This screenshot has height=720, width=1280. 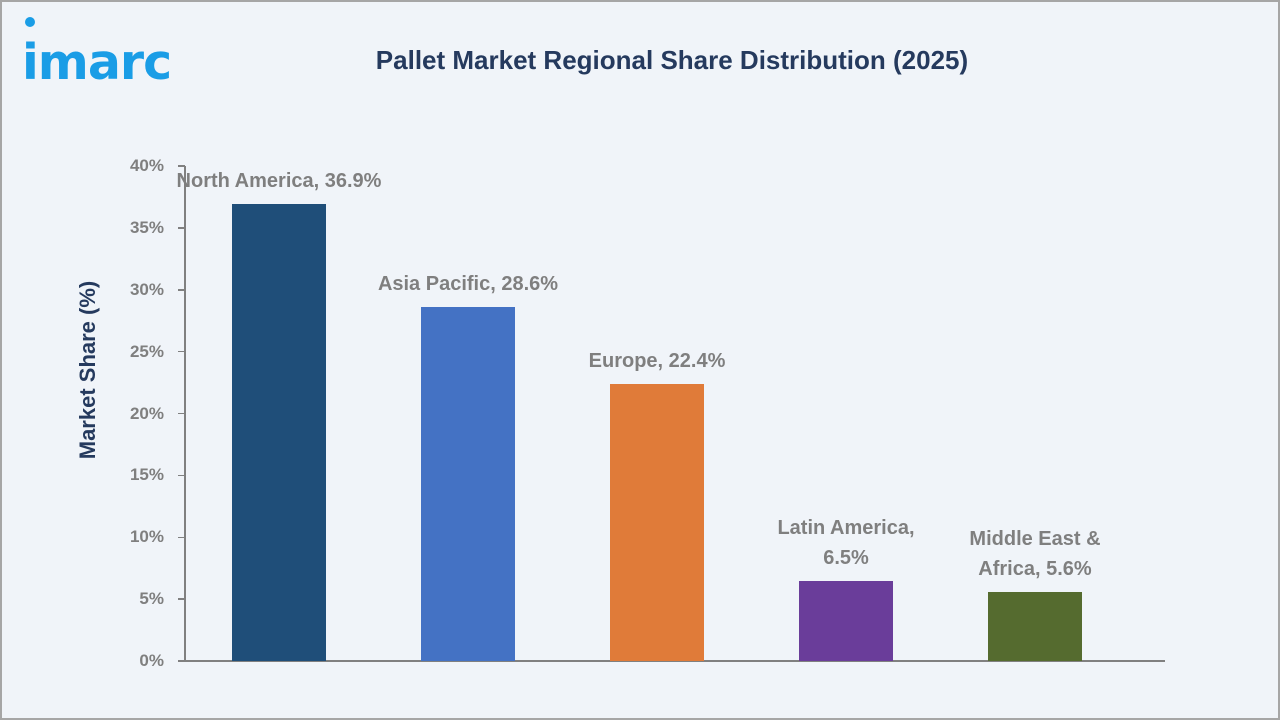 What do you see at coordinates (657, 360) in the screenshot?
I see `bar-data-label: Europe, 22.4%` at bounding box center [657, 360].